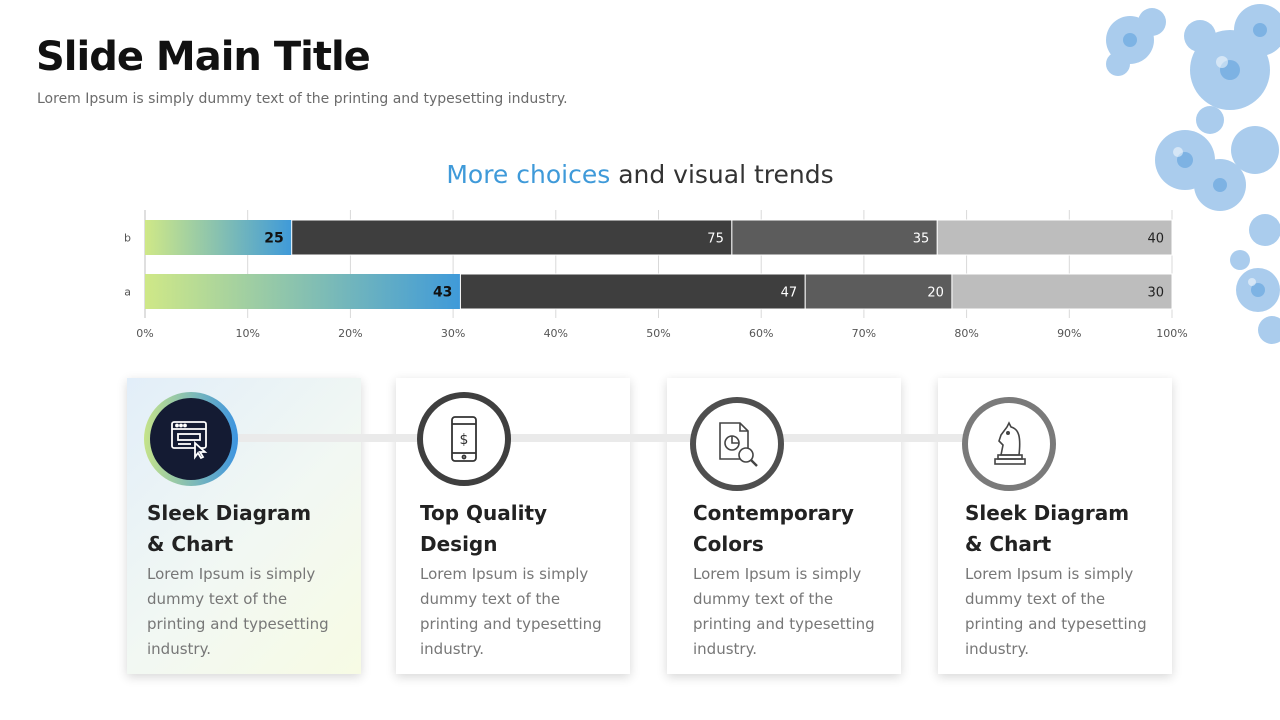 The width and height of the screenshot is (1280, 720). What do you see at coordinates (761, 333) in the screenshot?
I see `x-tick-label: 60%` at bounding box center [761, 333].